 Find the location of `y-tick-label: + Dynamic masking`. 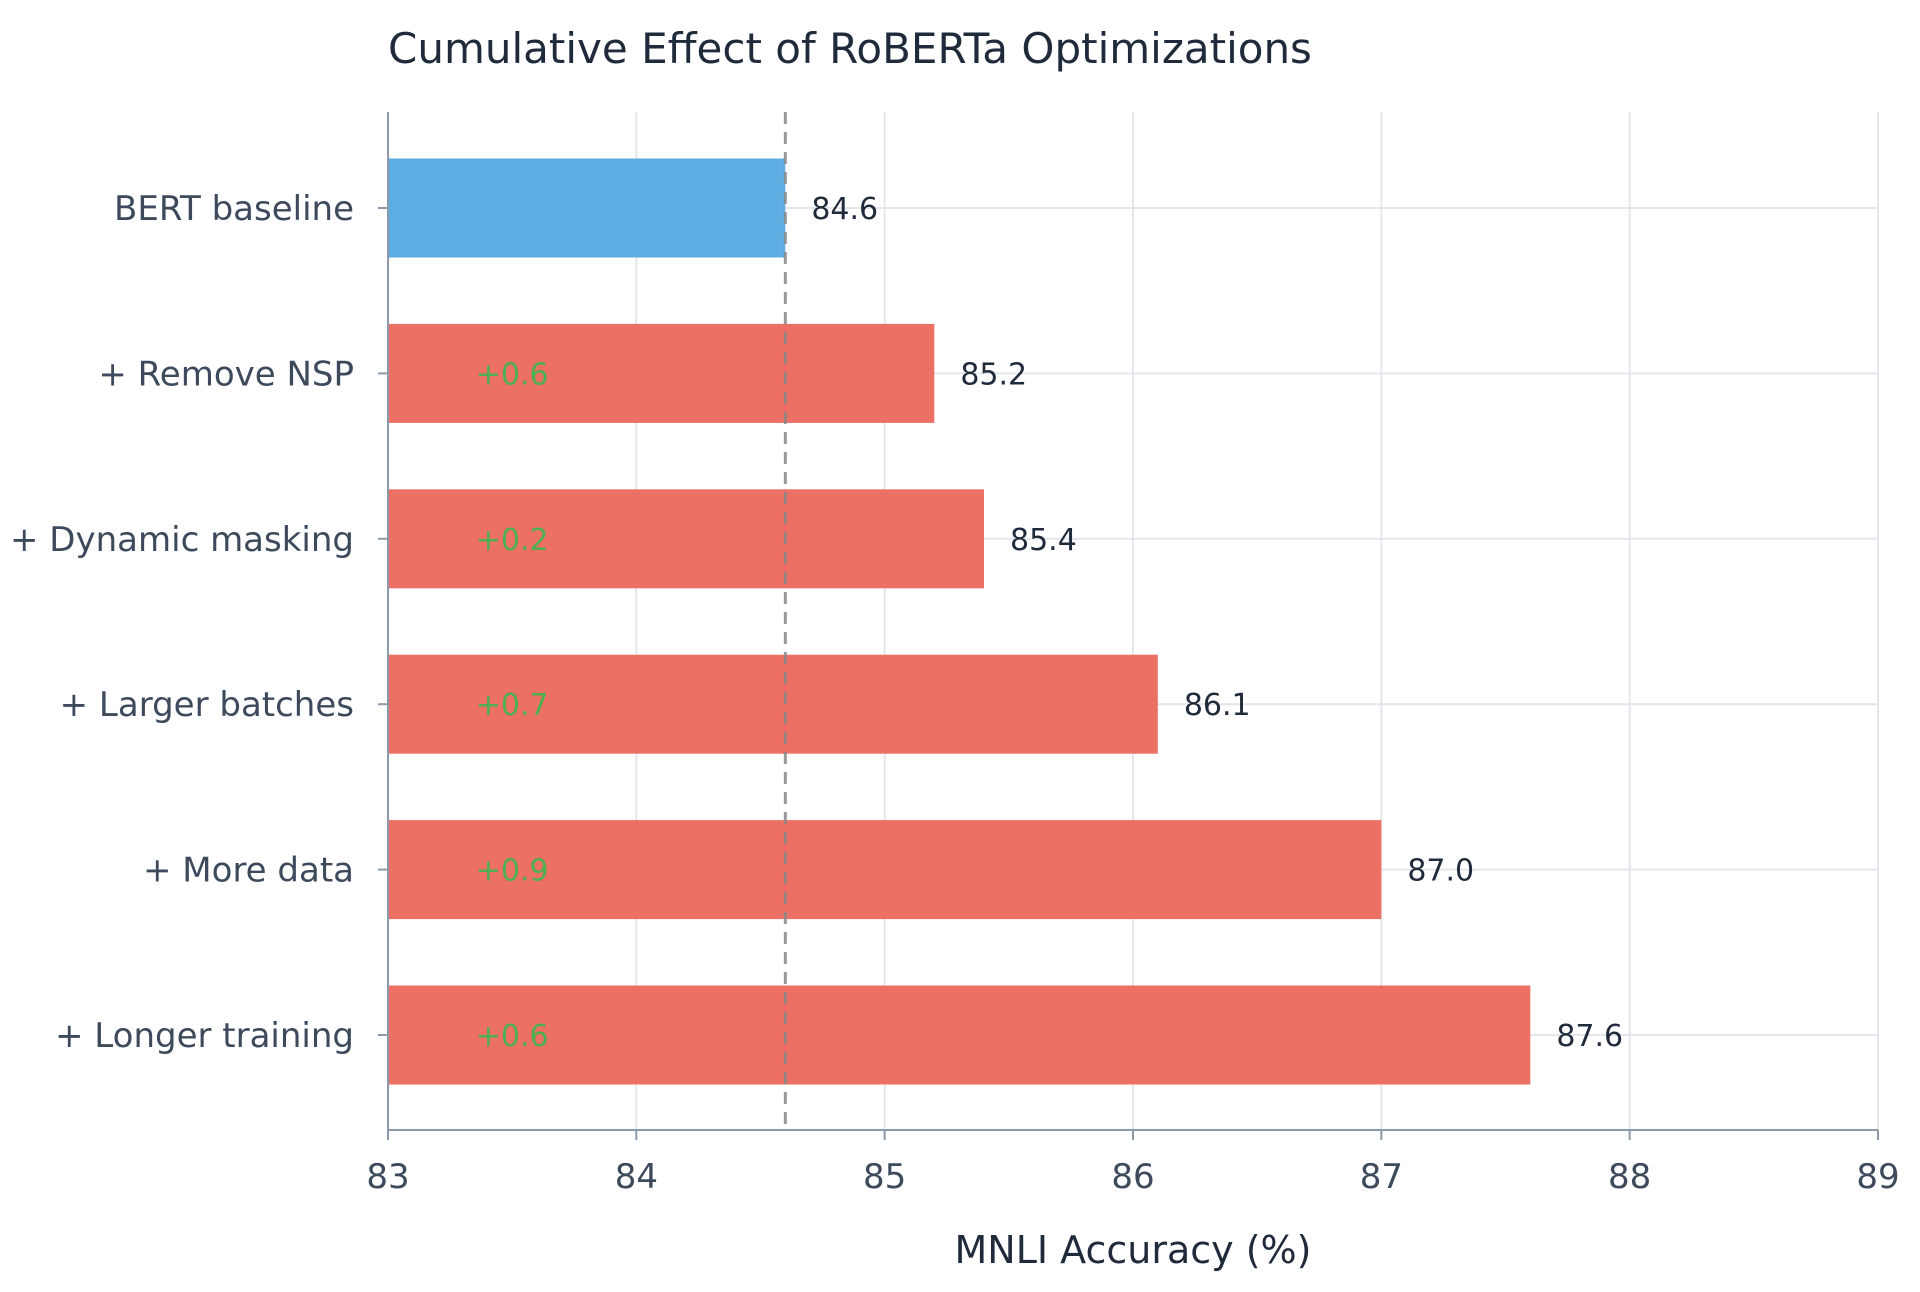

y-tick-label: + Dynamic masking is located at coordinates (182, 540).